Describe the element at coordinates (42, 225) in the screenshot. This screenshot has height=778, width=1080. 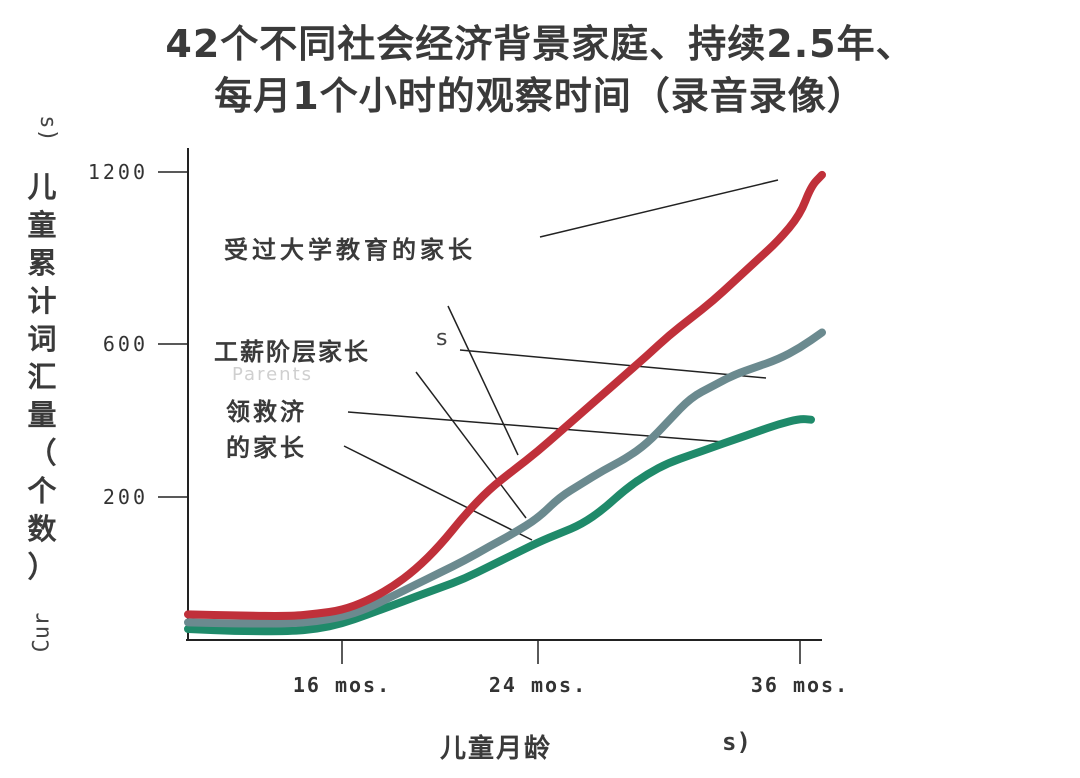
I see `y-axis-title-char: 童` at that location.